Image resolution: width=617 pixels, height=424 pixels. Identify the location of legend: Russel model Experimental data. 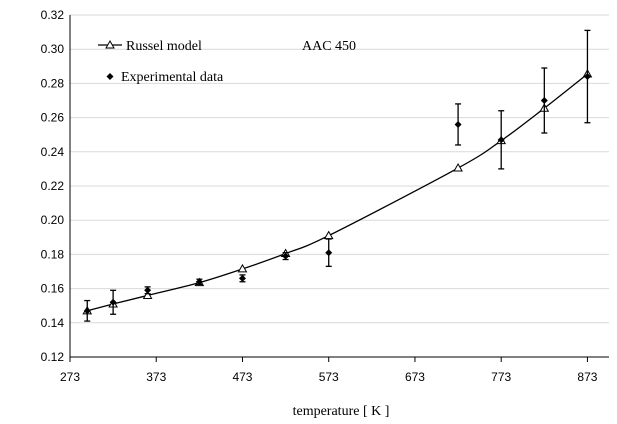
(161, 62).